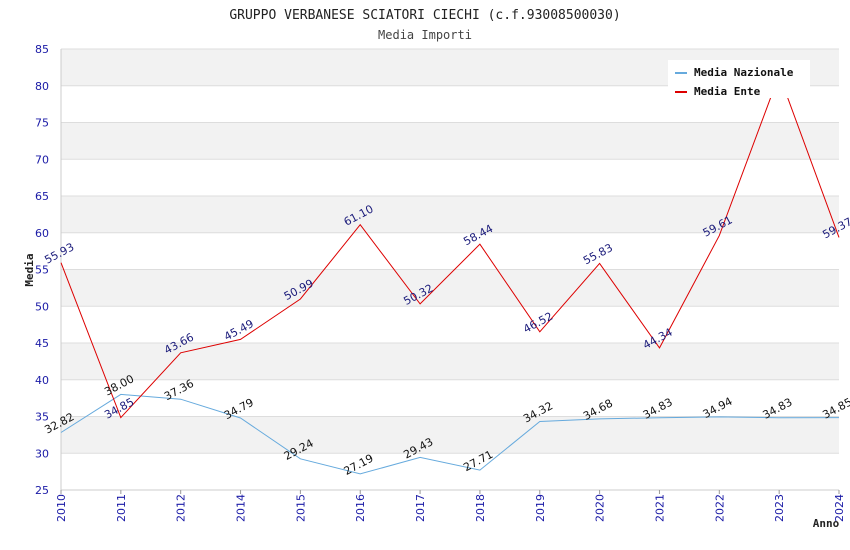 This screenshot has height=550, width=850. What do you see at coordinates (29, 269) in the screenshot?
I see `y-axis-title: Media` at bounding box center [29, 269].